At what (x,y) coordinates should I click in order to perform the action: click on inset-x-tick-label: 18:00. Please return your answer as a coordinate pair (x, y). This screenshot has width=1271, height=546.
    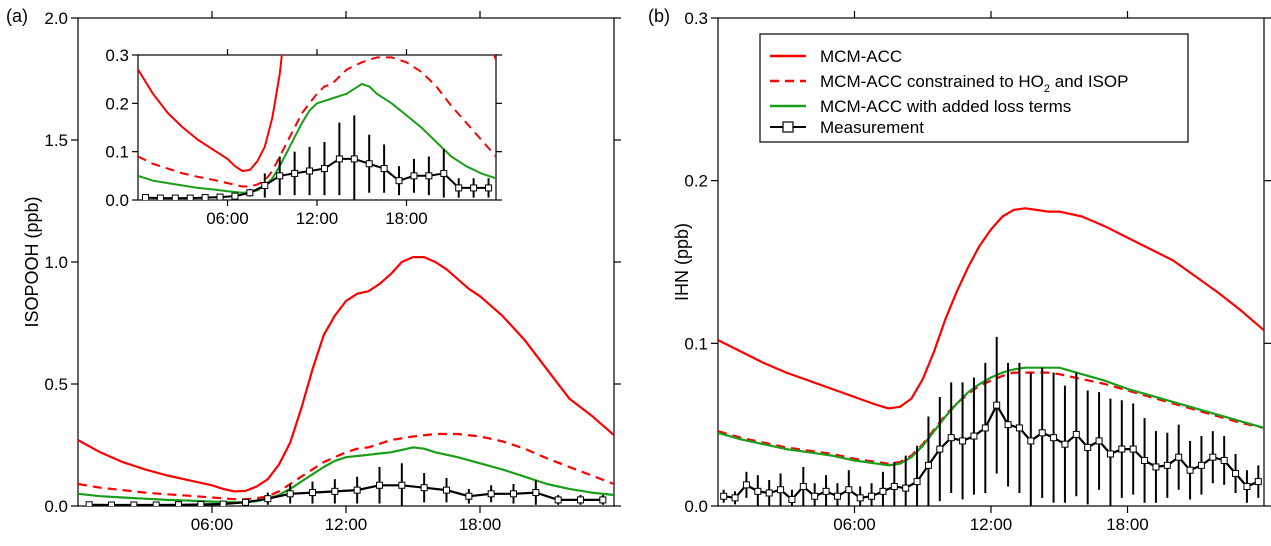
    Looking at the image, I should click on (406, 218).